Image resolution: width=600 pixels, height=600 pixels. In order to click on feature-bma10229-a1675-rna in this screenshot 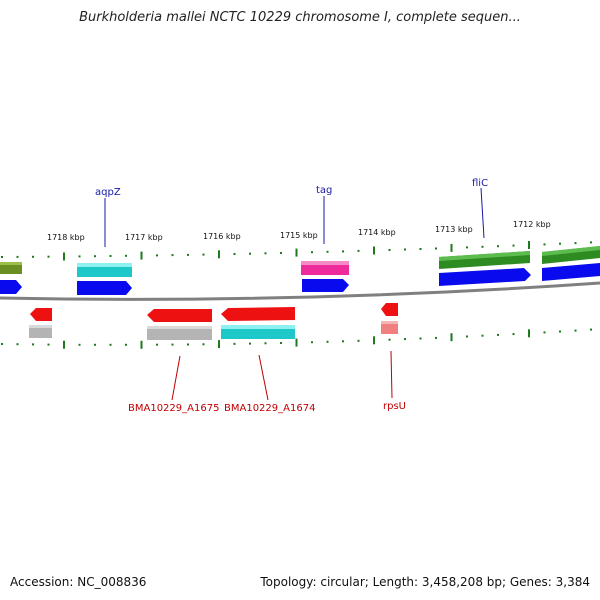, I will do `click(179, 333)`.